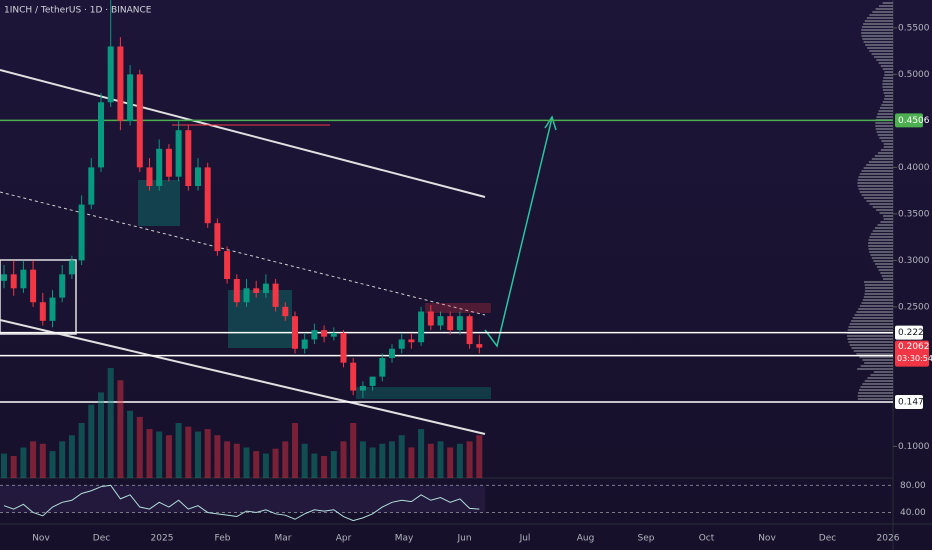 This screenshot has width=932, height=550. I want to click on y-tick-label: 0.4000, so click(914, 168).